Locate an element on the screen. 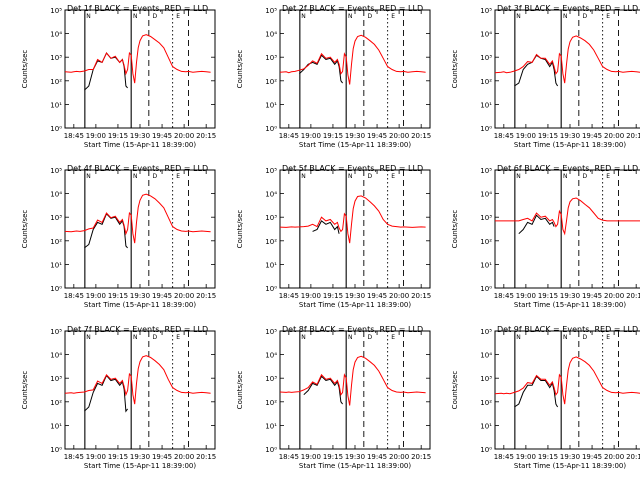 This screenshot has height=480, width=640. chart-title: Det 8f BLACK = Events, RED = LLD is located at coordinates (352, 329).